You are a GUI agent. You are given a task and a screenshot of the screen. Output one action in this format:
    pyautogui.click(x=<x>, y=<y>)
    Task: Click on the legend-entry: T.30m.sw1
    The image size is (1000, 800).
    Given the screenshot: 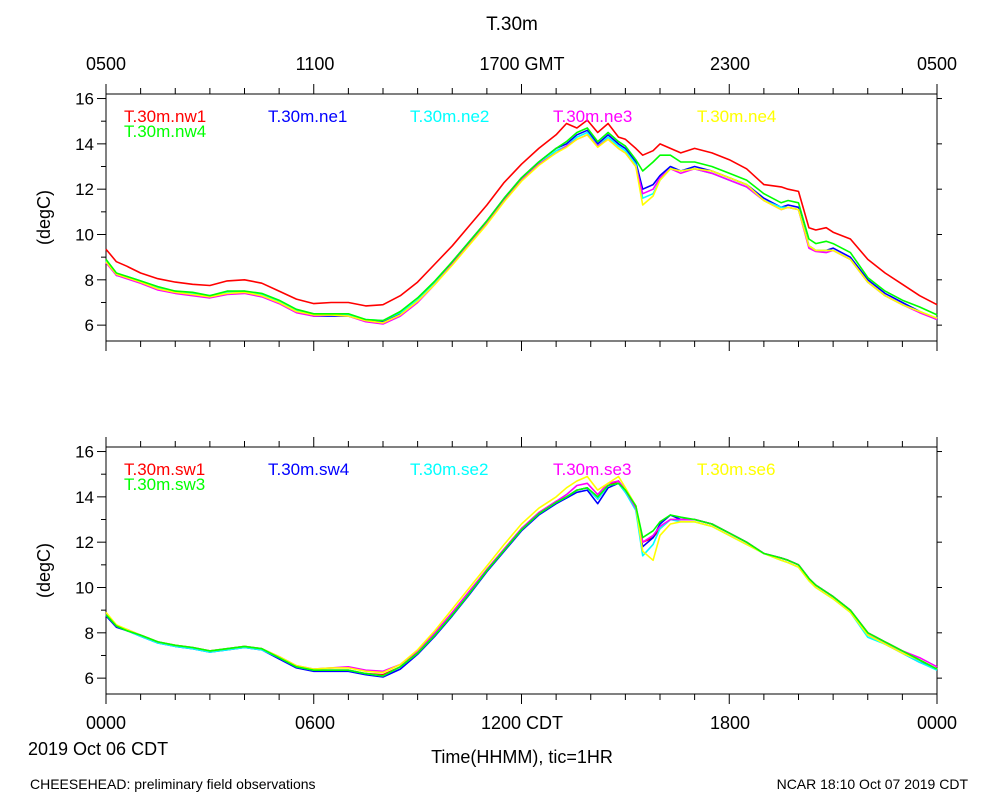 What is the action you would take?
    pyautogui.click(x=164, y=469)
    